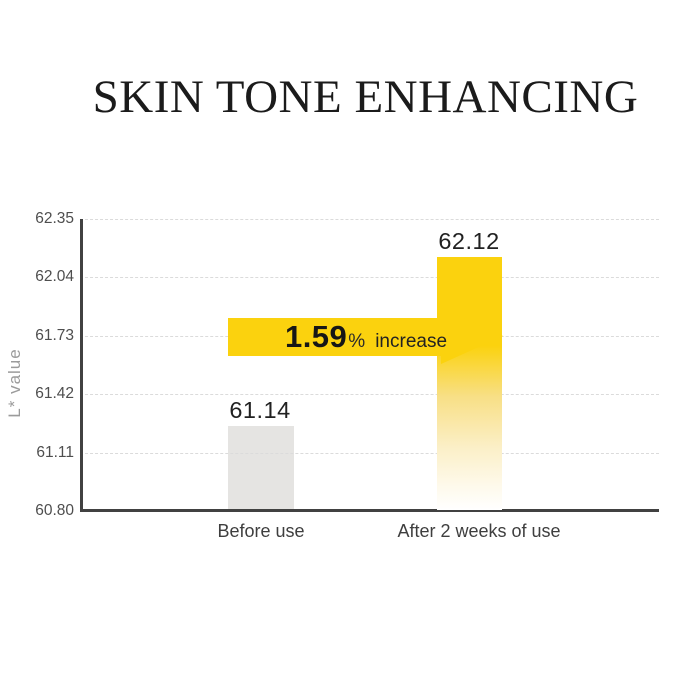 The width and height of the screenshot is (679, 679). I want to click on value-label-before: 61.14, so click(260, 410).